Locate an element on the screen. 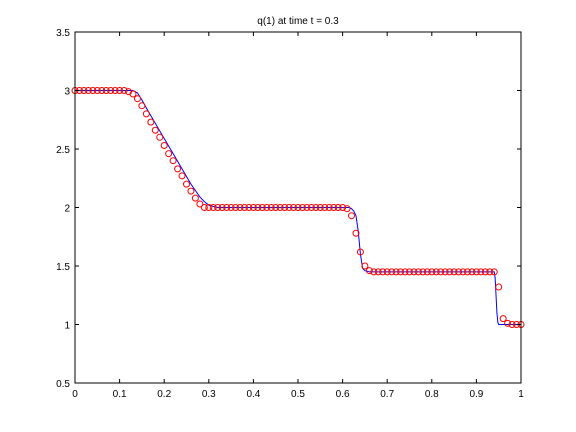 This screenshot has width=576, height=432. x-tick-label: 0.4 is located at coordinates (253, 394).